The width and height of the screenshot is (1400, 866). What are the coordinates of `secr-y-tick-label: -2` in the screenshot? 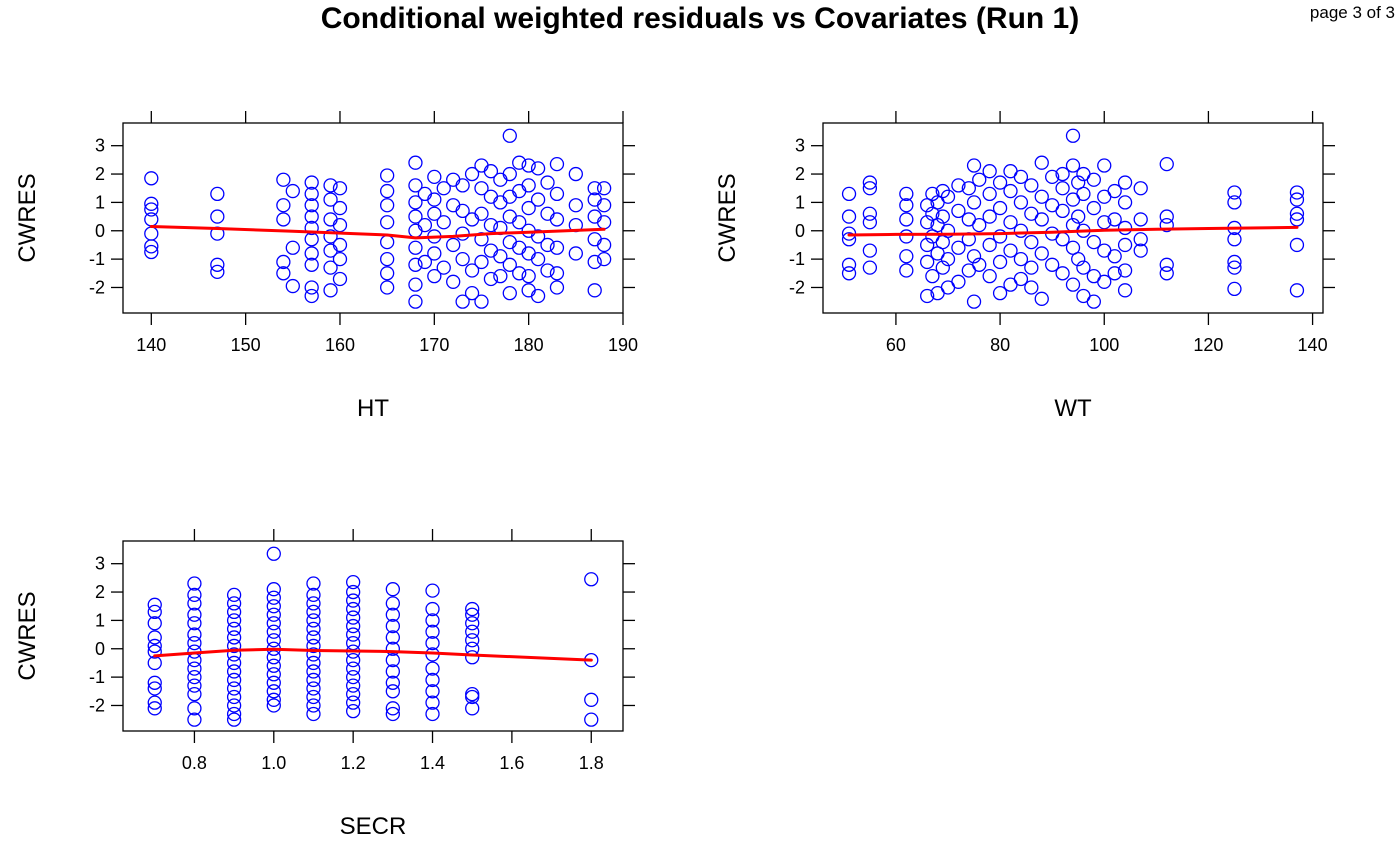 It's located at (97, 705).